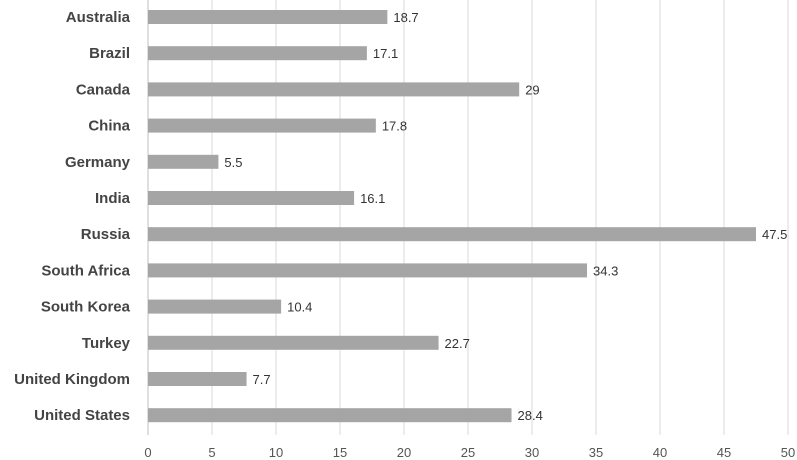  Describe the element at coordinates (109, 53) in the screenshot. I see `category-label: Brazil` at that location.